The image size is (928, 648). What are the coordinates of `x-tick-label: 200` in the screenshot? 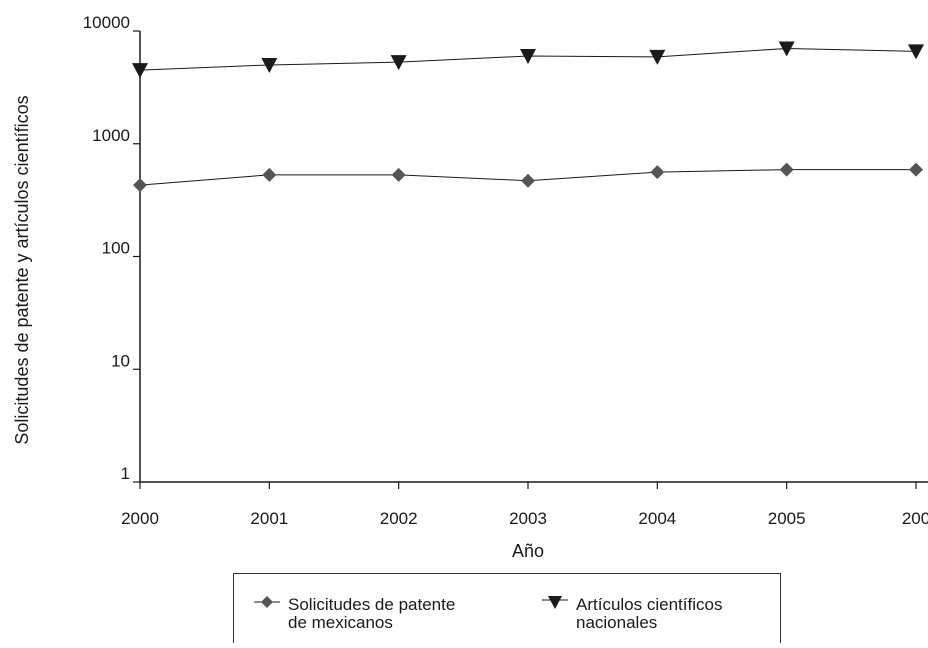 It's located at (915, 518).